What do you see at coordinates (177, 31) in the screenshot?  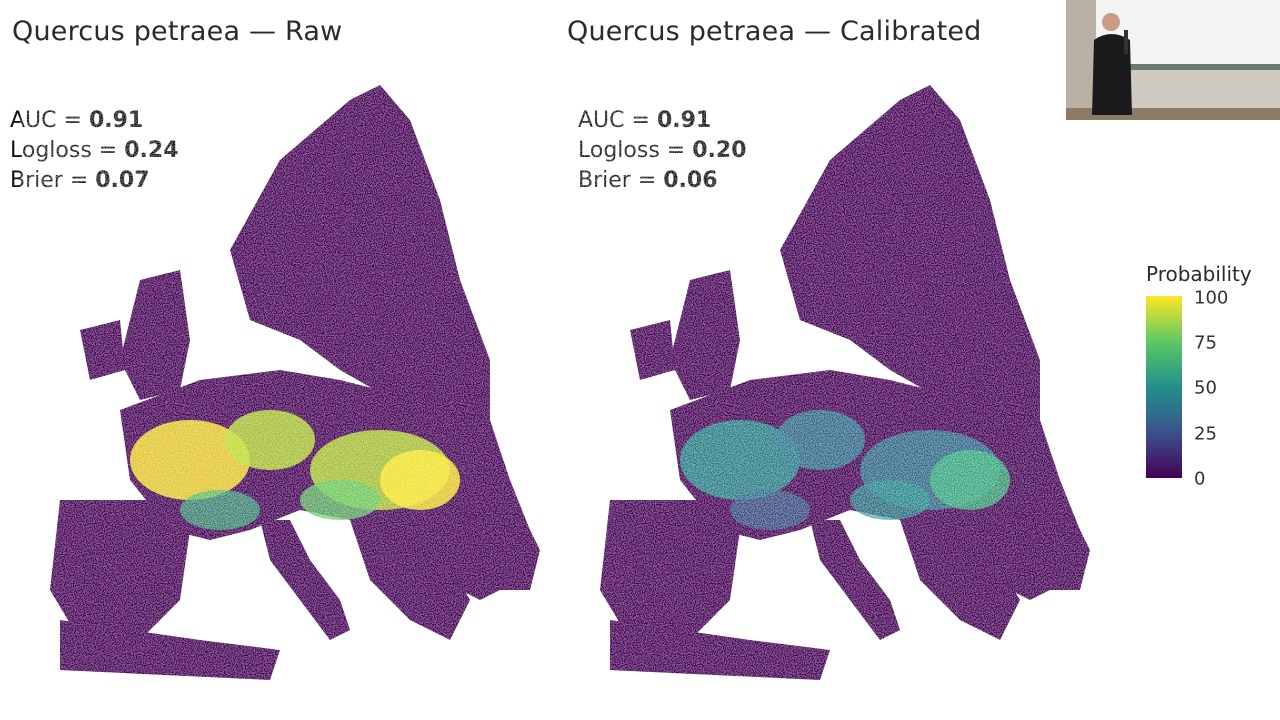 I see `panel-title-raw: Quercus petraea — Raw` at bounding box center [177, 31].